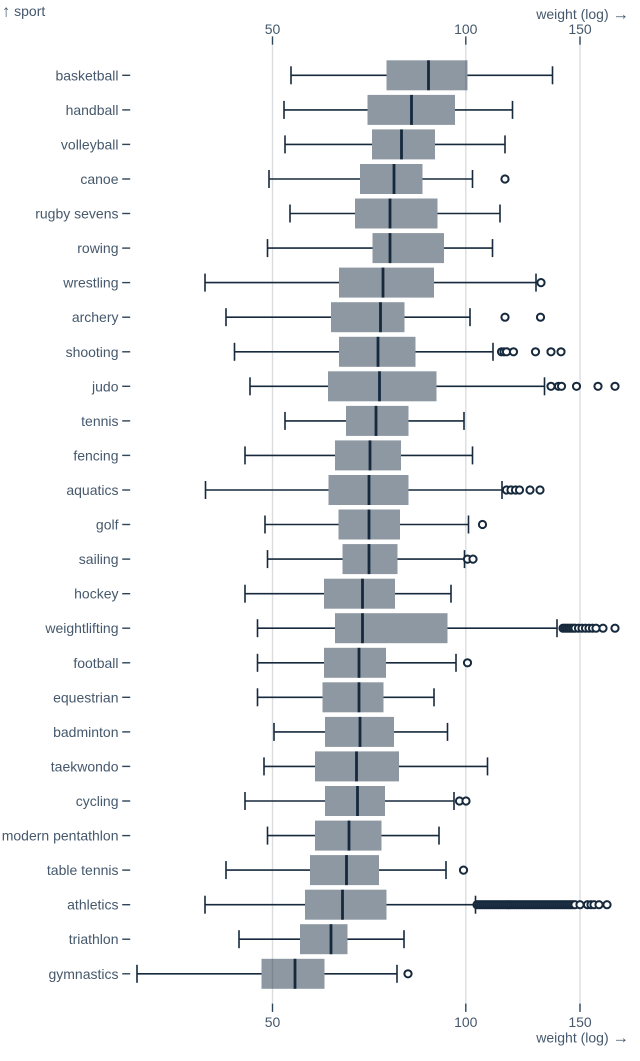 This screenshot has width=640, height=1061. Describe the element at coordinates (95, 455) in the screenshot. I see `svg-text: fencing` at that location.